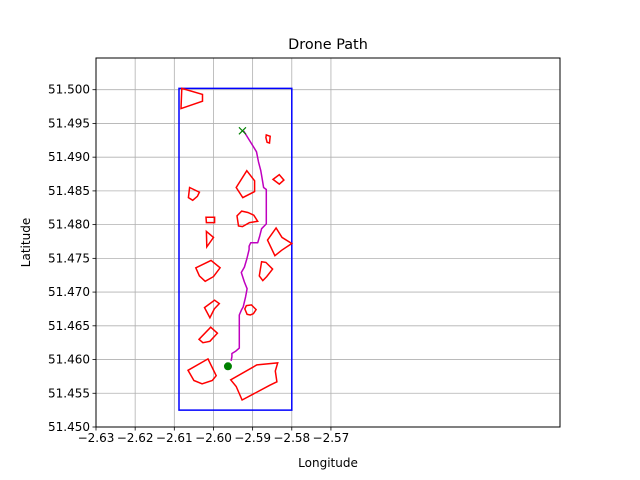 Image resolution: width=640 pixels, height=480 pixels. Describe the element at coordinates (291, 438) in the screenshot. I see `x-tick-label: −2.58` at that location.